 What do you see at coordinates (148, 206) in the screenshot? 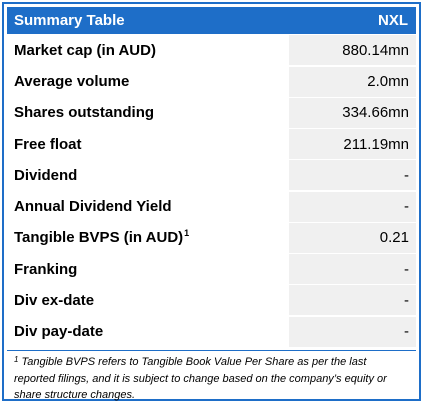
I see `row-label: Annual Dividend Yield` at bounding box center [148, 206].